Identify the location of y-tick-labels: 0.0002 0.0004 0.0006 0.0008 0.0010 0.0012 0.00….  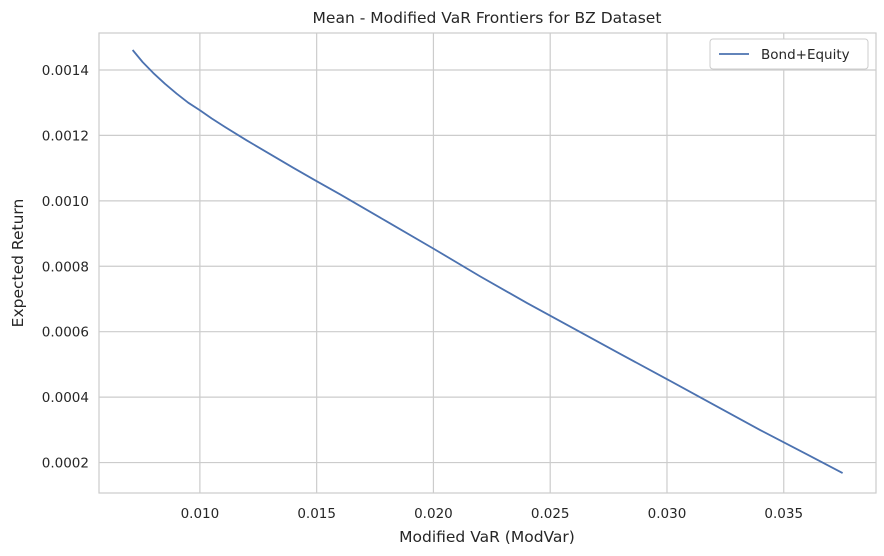
(65, 267).